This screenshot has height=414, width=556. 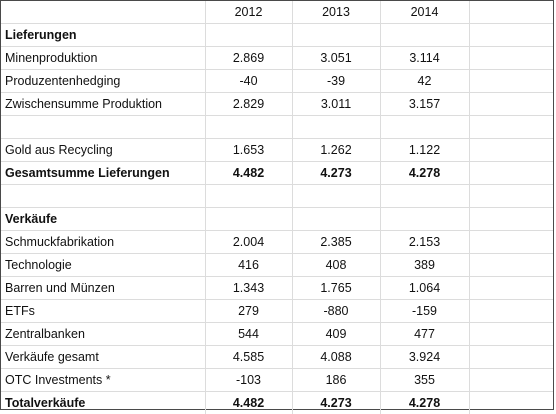 I want to click on row-label-cell: Totalverkäufe, so click(x=103, y=403).